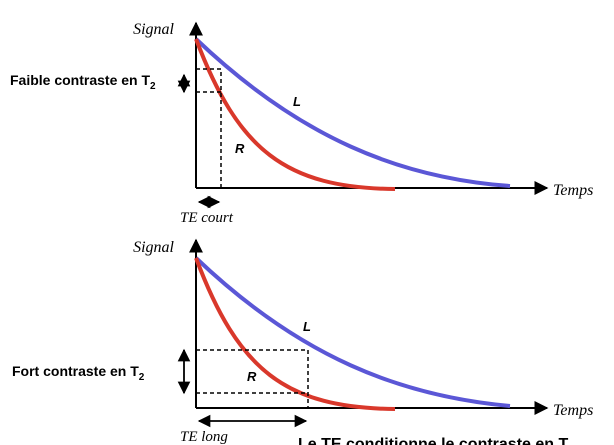 The image size is (614, 445). What do you see at coordinates (204, 437) in the screenshot?
I see `te-label: TE long` at bounding box center [204, 437].